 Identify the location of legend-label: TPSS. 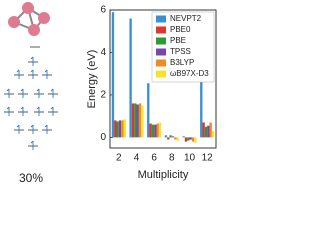
(180, 51).